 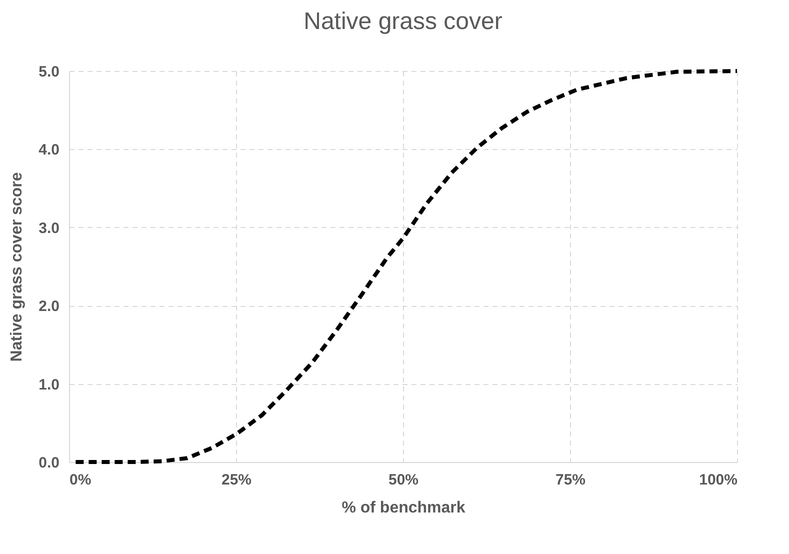 What do you see at coordinates (49, 150) in the screenshot?
I see `y-tick-label: 4.0` at bounding box center [49, 150].